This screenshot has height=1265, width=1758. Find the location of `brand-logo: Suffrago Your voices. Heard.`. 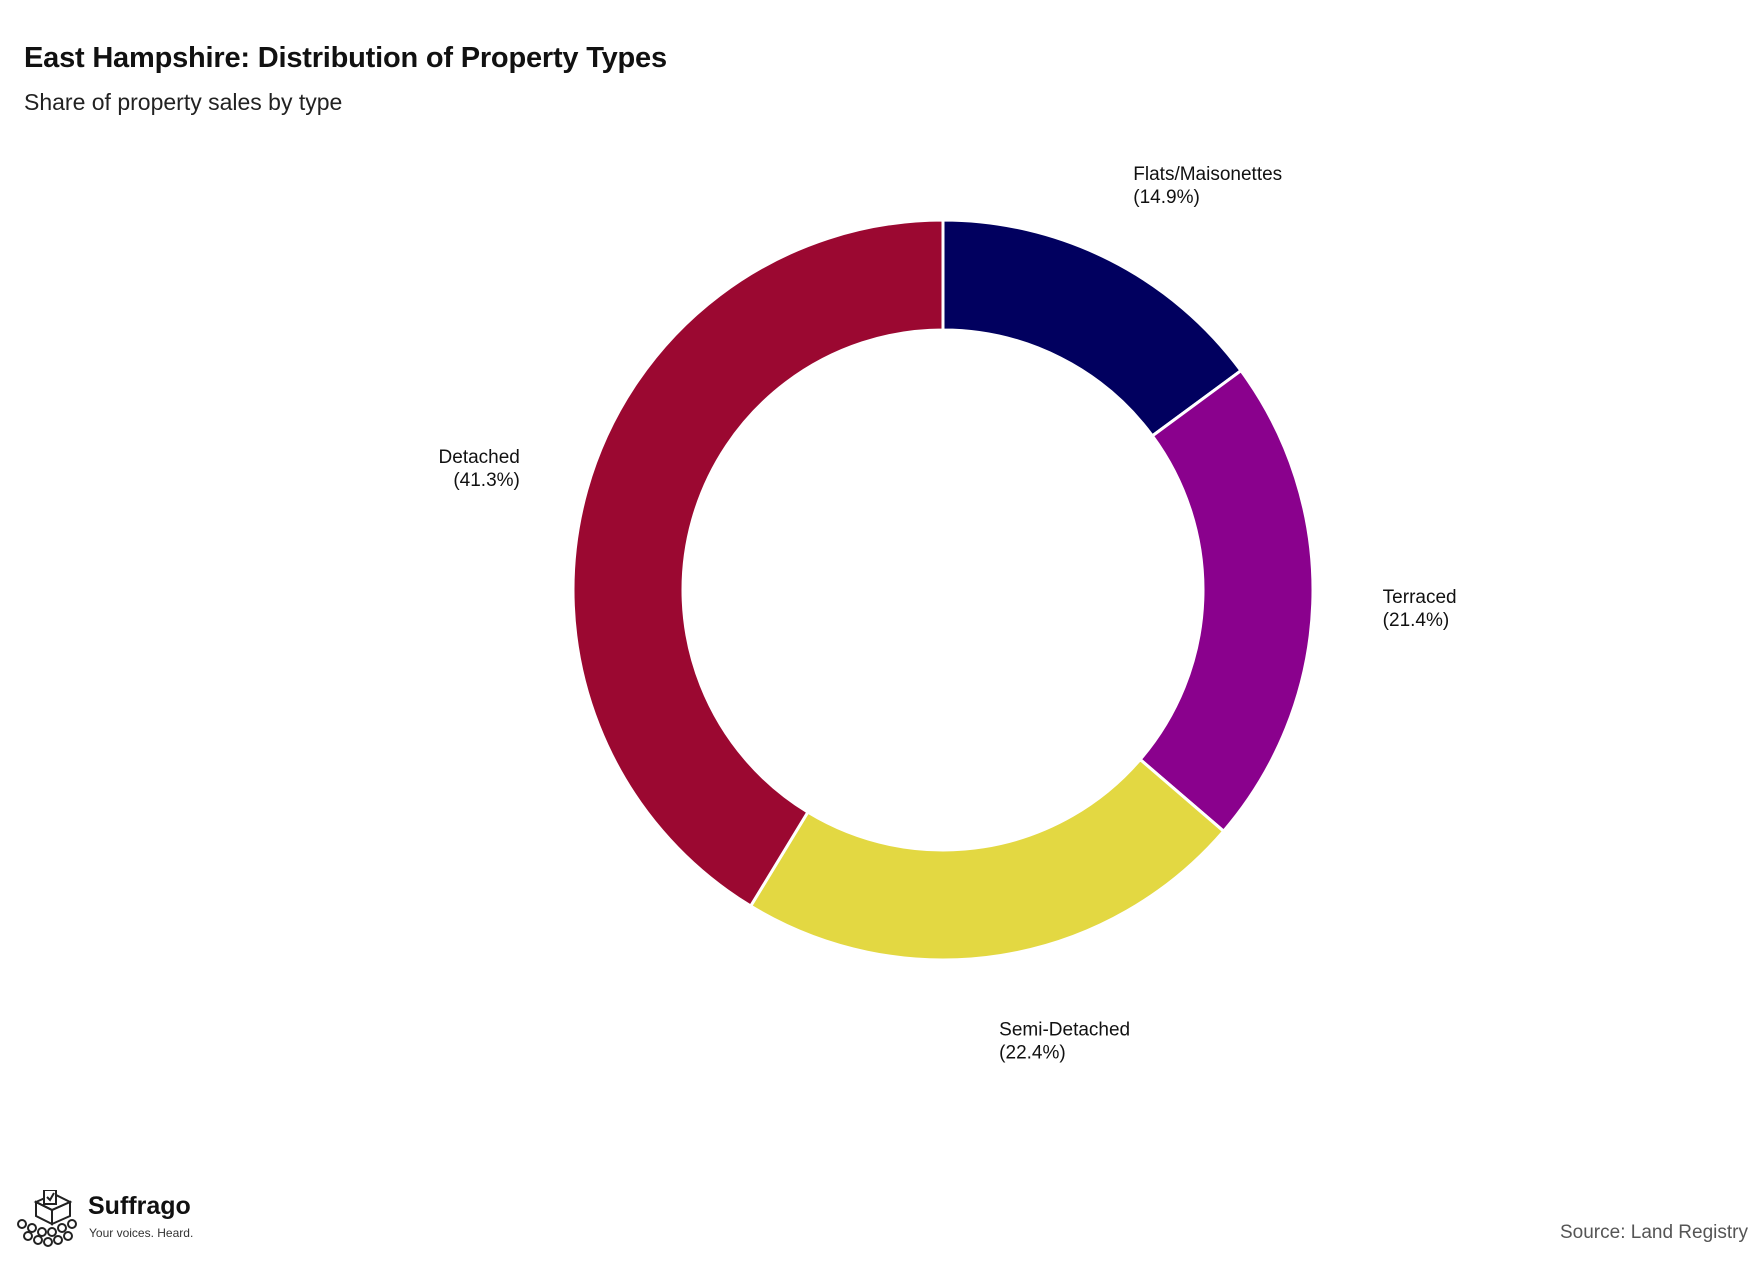

brand-logo: Suffrago Your voices. Heard. is located at coordinates (109, 1219).